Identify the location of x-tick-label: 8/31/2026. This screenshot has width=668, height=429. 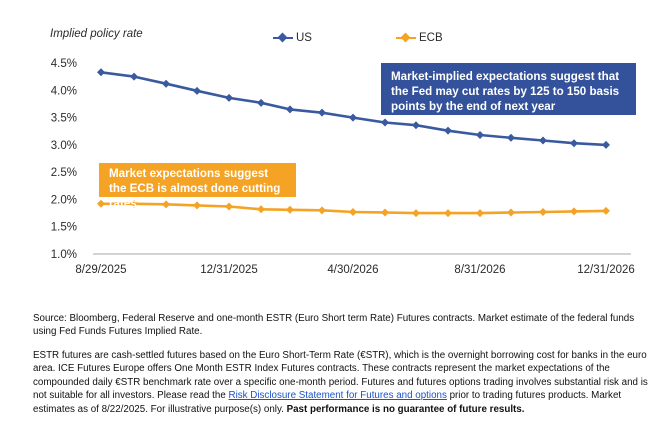
(479, 270).